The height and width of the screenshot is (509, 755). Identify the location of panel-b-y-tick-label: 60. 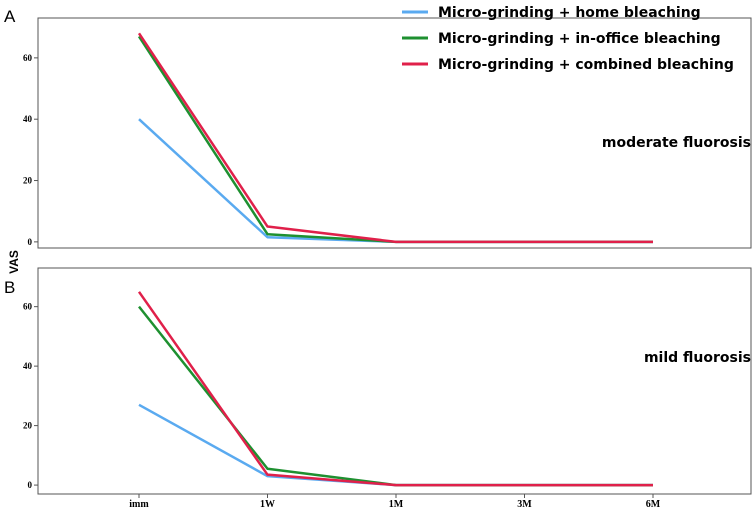
(28, 307).